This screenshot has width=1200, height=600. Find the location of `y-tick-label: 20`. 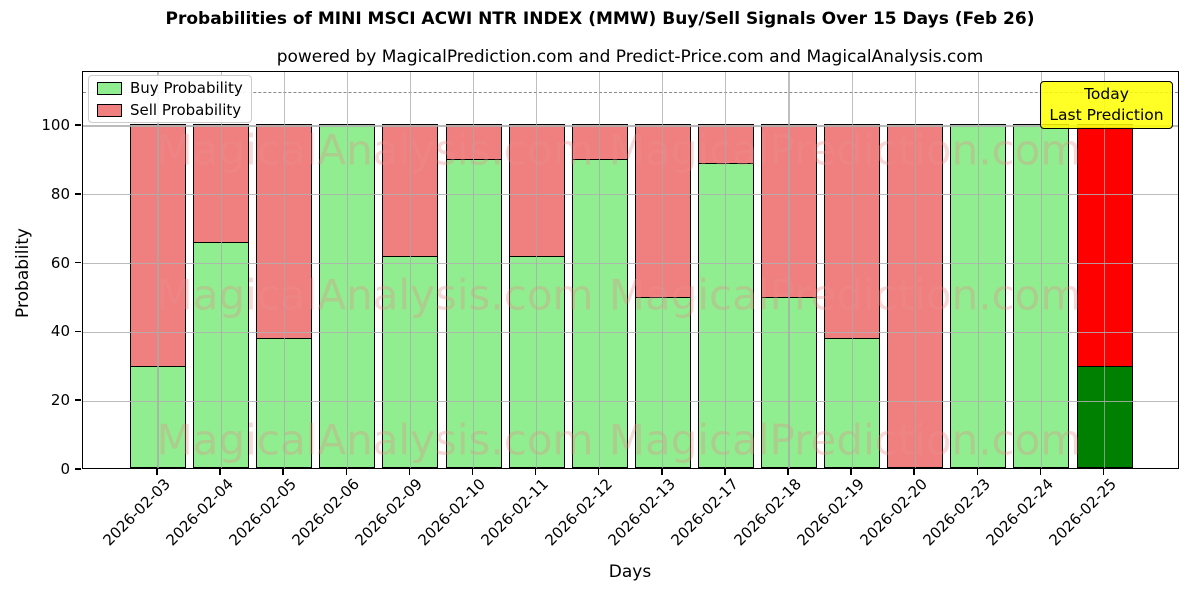

y-tick-label: 20 is located at coordinates (60, 400).